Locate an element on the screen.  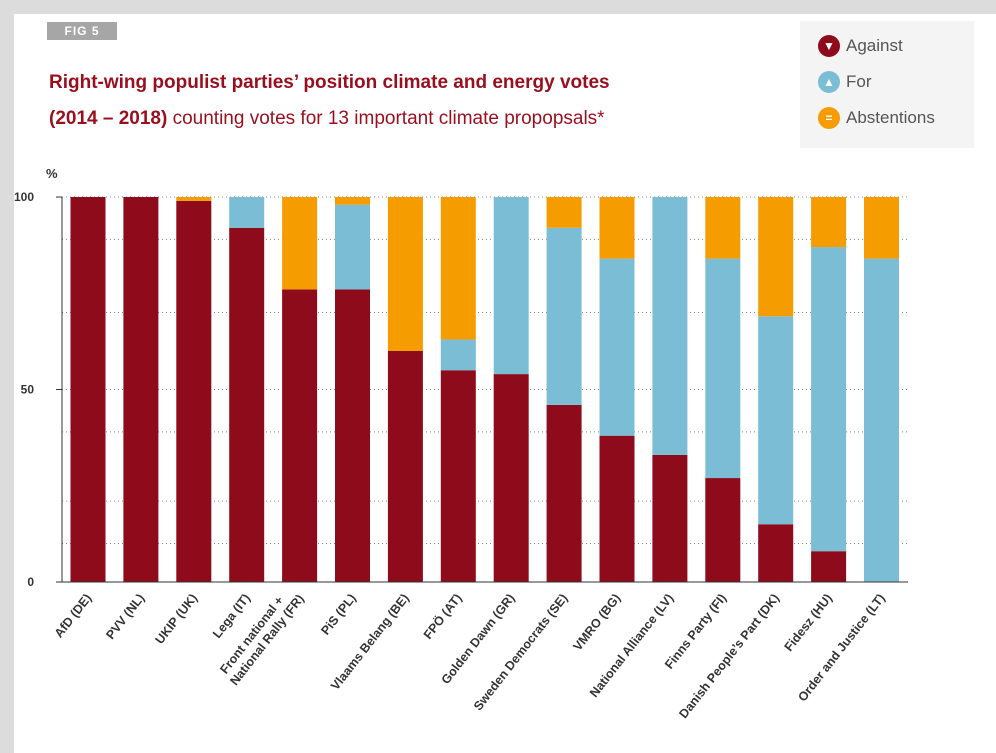
legend-item-against: ▼ Against is located at coordinates (860, 46).